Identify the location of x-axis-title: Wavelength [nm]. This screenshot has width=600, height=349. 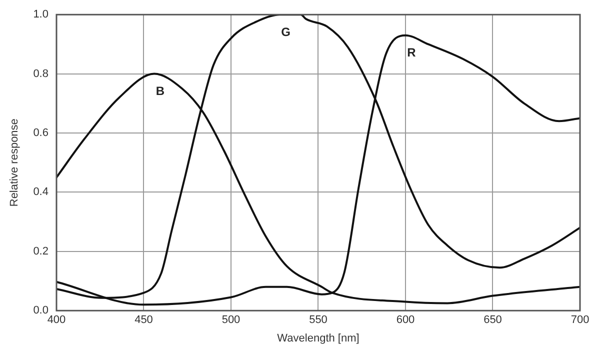
(318, 338).